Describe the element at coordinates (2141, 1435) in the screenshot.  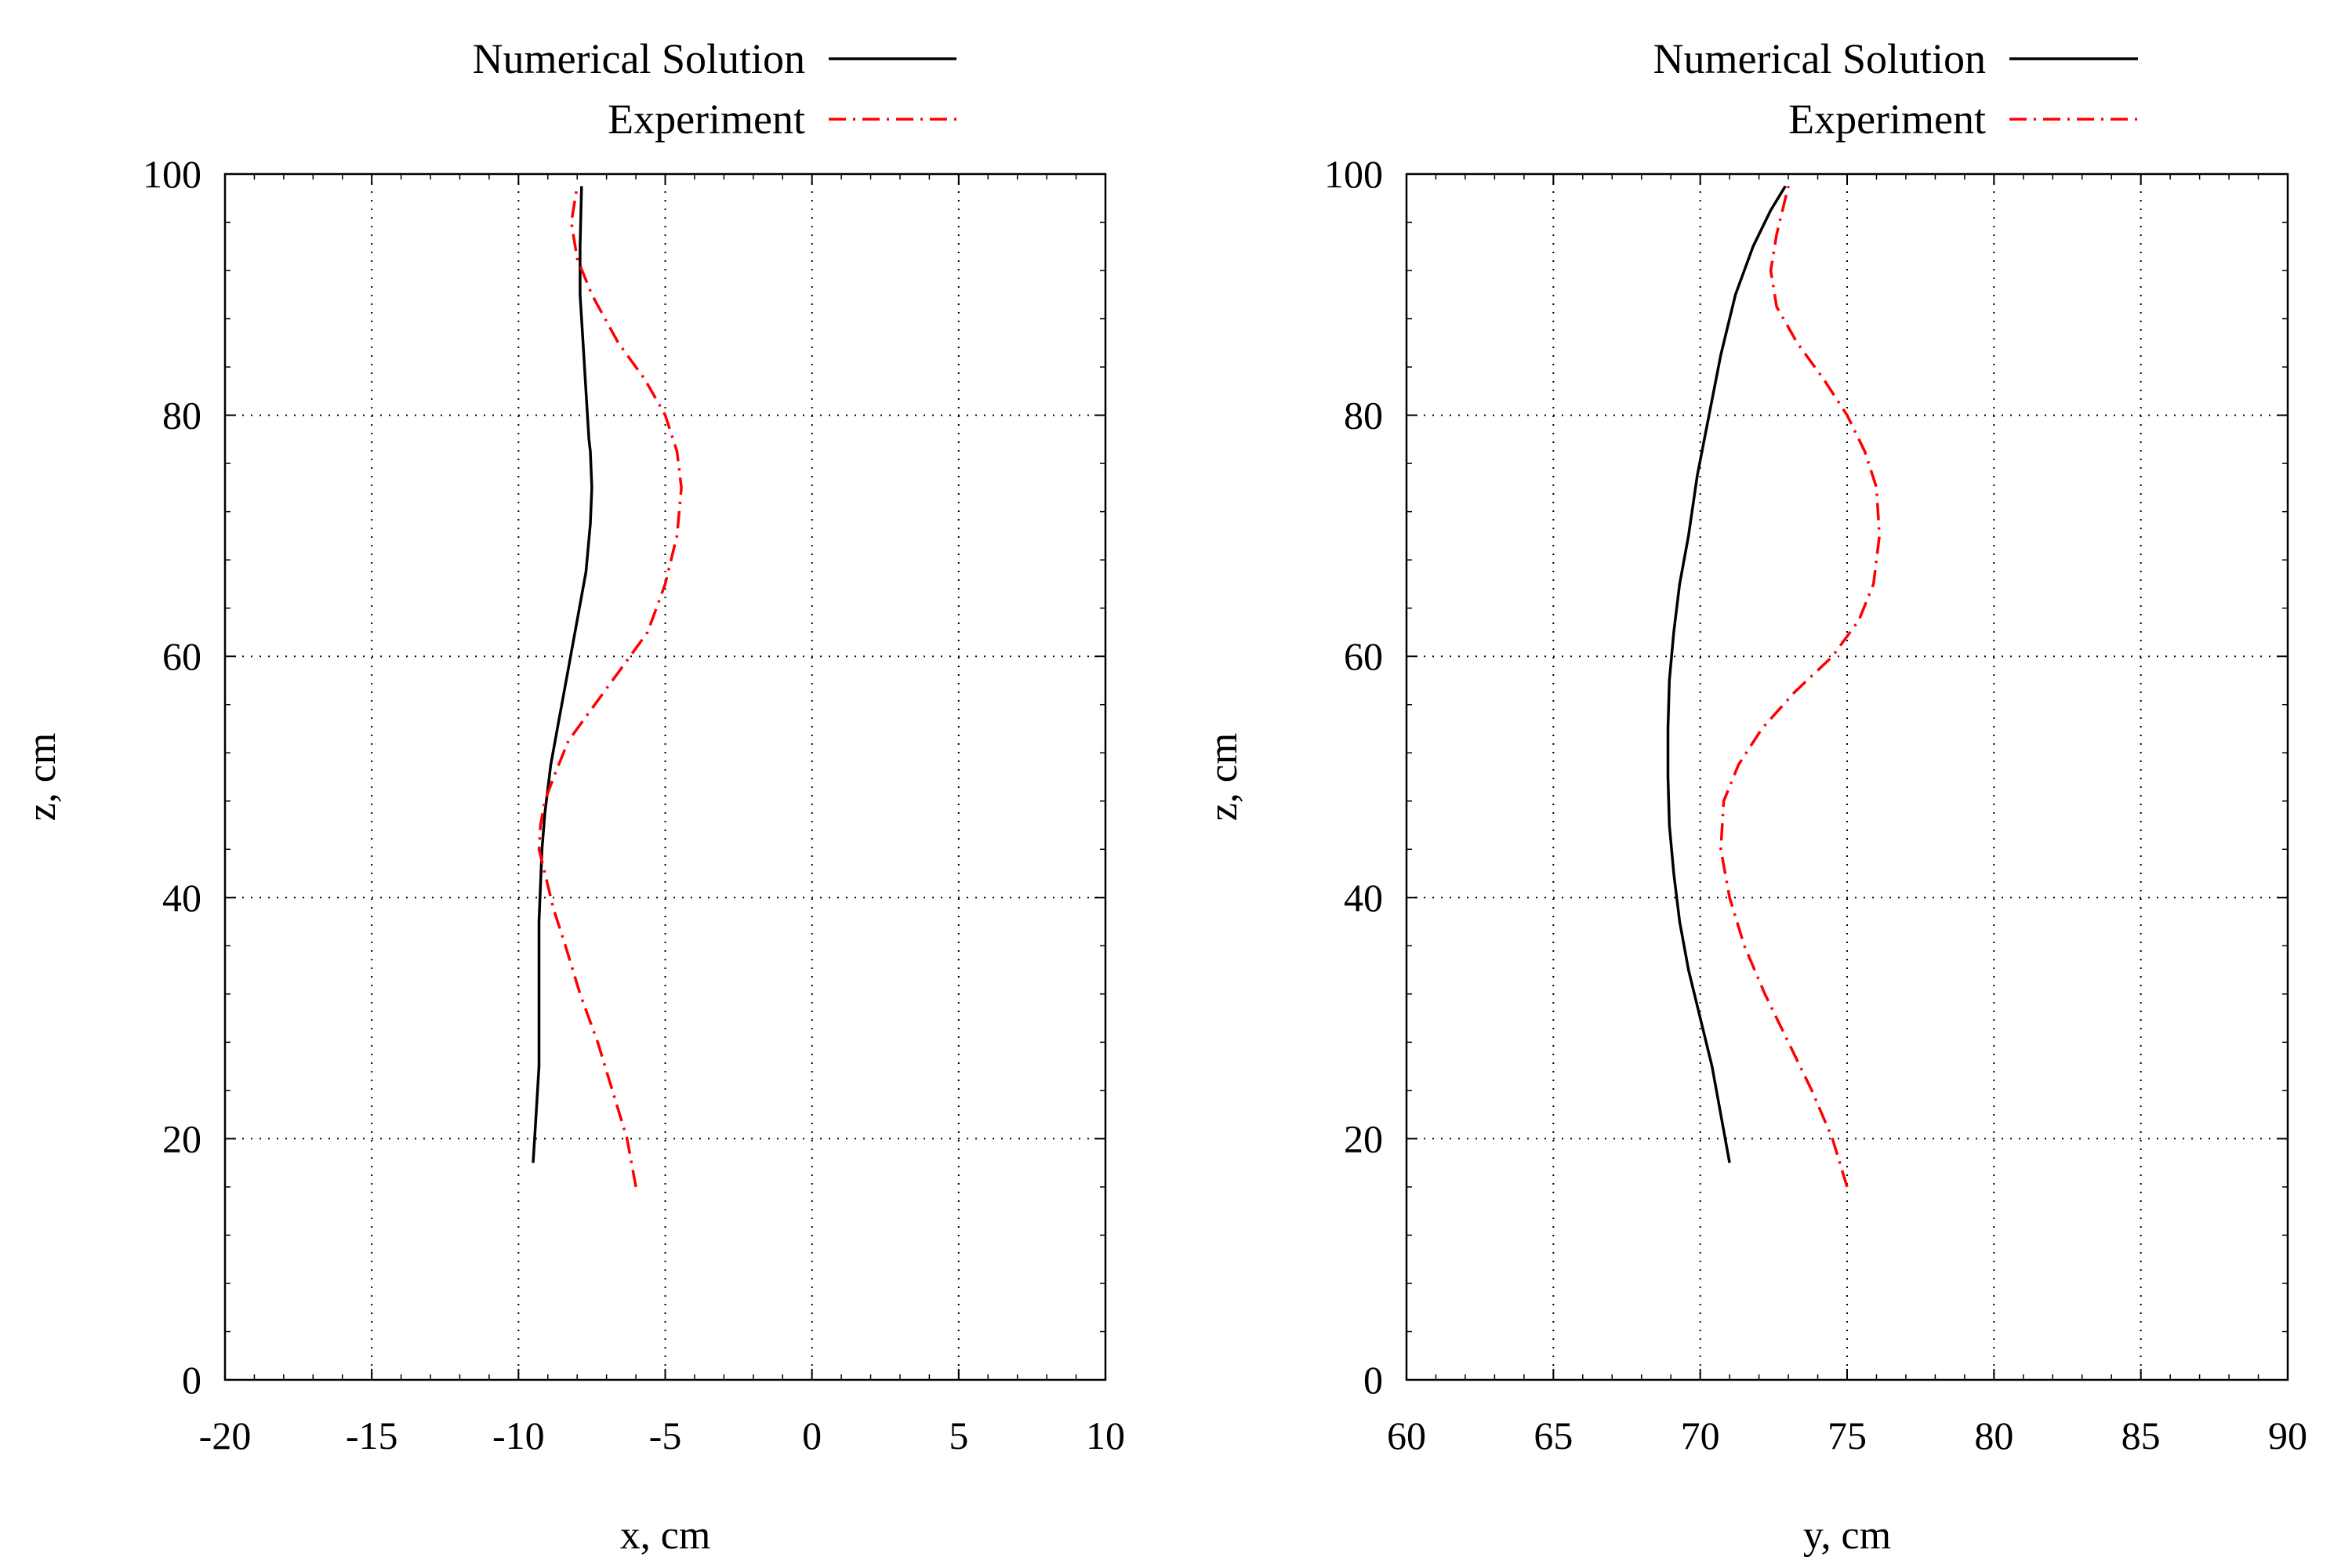
I see `x-tick-label: 85` at that location.